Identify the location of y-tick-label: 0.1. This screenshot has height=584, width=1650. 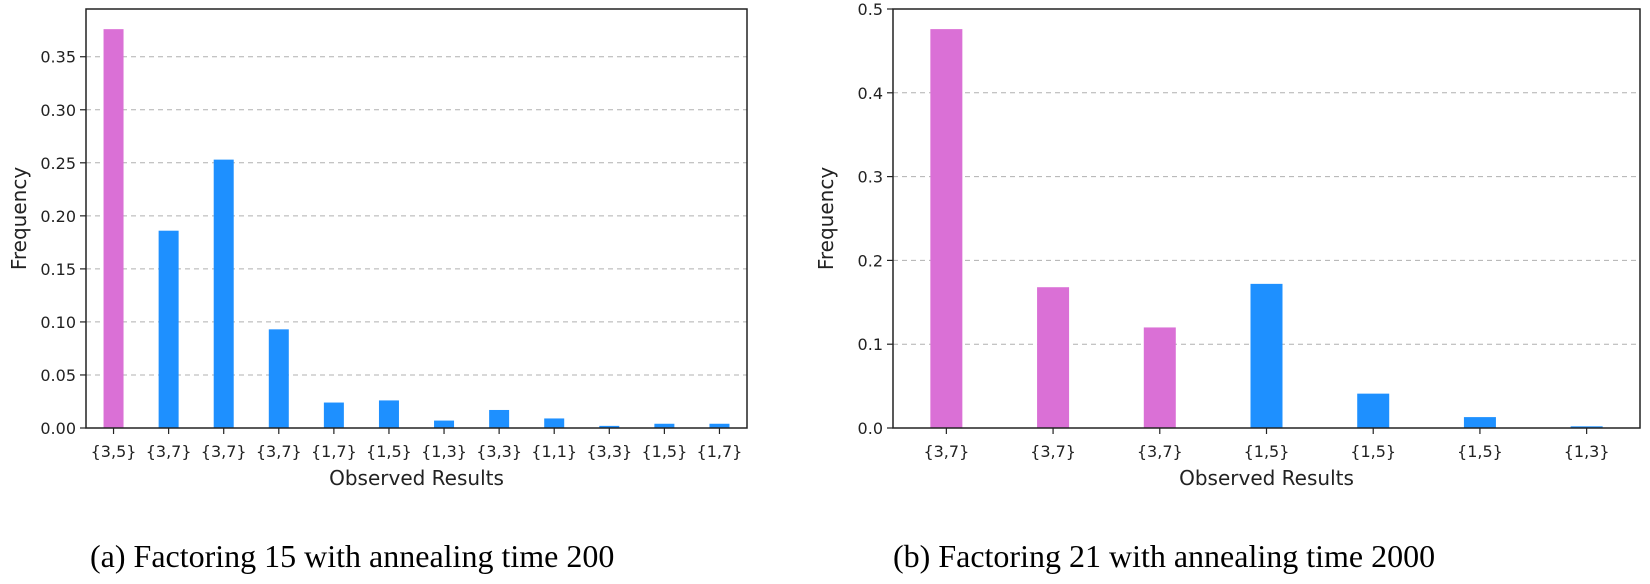
(870, 344).